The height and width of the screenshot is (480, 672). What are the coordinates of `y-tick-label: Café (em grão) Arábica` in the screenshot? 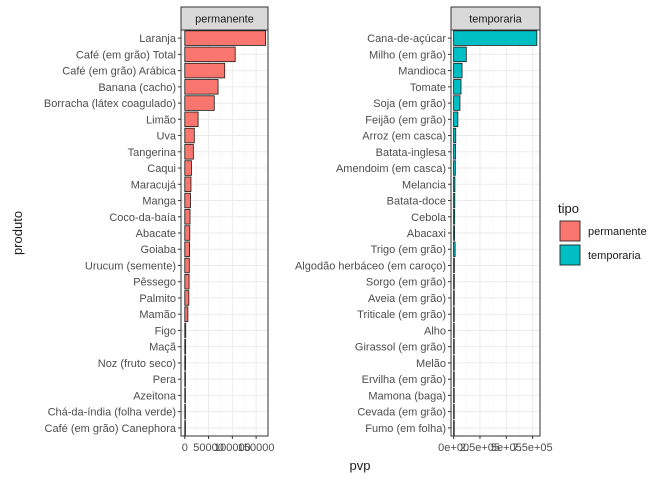 It's located at (119, 72).